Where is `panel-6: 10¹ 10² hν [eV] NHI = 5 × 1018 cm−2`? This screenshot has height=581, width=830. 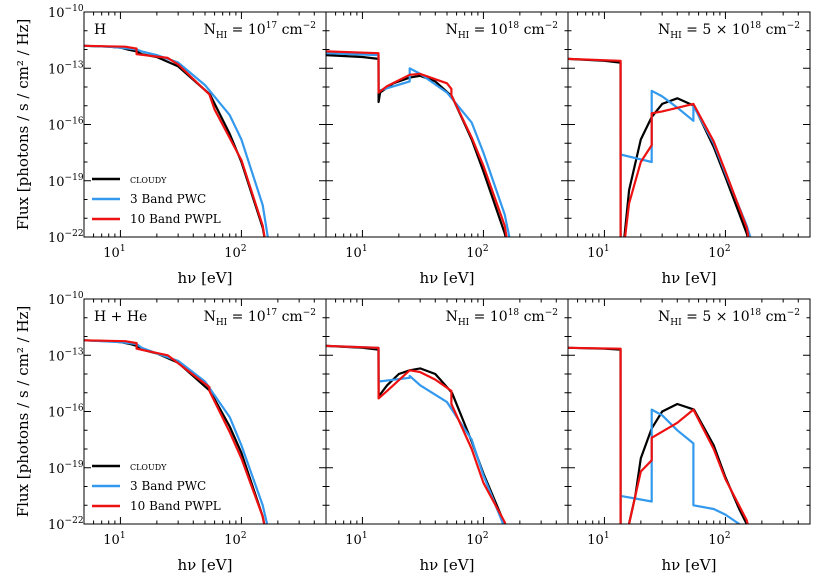
panel-6: 10¹ 10² hν [eV] NHI = 5 × 1018 cm−2 is located at coordinates (689, 436).